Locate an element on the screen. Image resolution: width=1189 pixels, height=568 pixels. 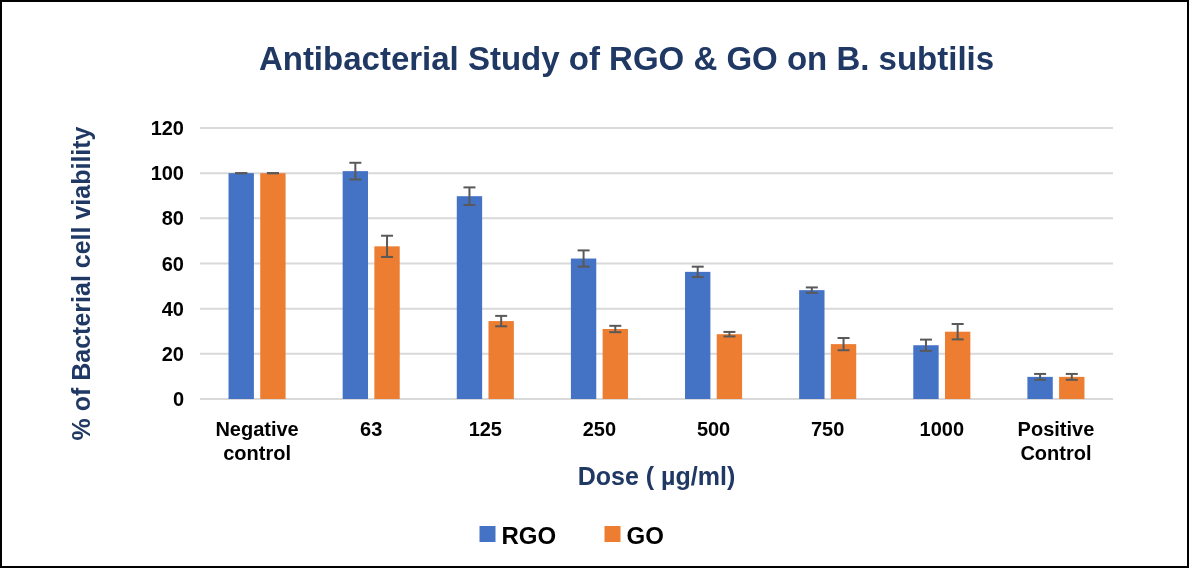
y-axis-title: % of Bacterial cell viability is located at coordinates (81, 283).